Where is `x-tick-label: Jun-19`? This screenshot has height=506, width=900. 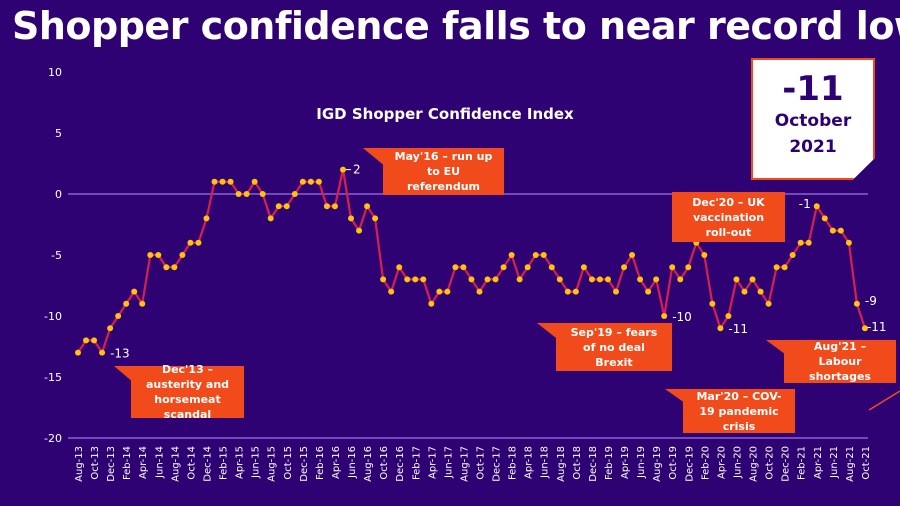 x-tick-label: Jun-19 is located at coordinates (641, 462).